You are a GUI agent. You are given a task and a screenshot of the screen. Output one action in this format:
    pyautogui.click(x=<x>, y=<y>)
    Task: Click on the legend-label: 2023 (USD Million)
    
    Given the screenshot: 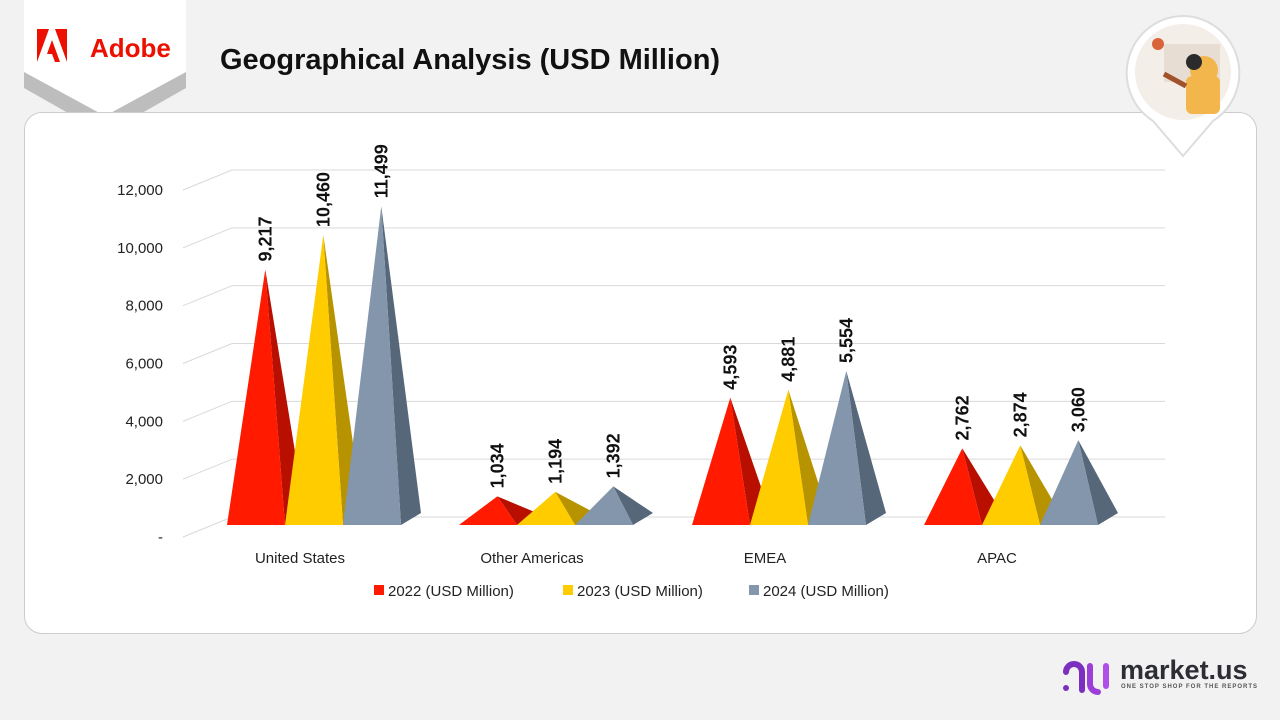 What is the action you would take?
    pyautogui.click(x=640, y=591)
    